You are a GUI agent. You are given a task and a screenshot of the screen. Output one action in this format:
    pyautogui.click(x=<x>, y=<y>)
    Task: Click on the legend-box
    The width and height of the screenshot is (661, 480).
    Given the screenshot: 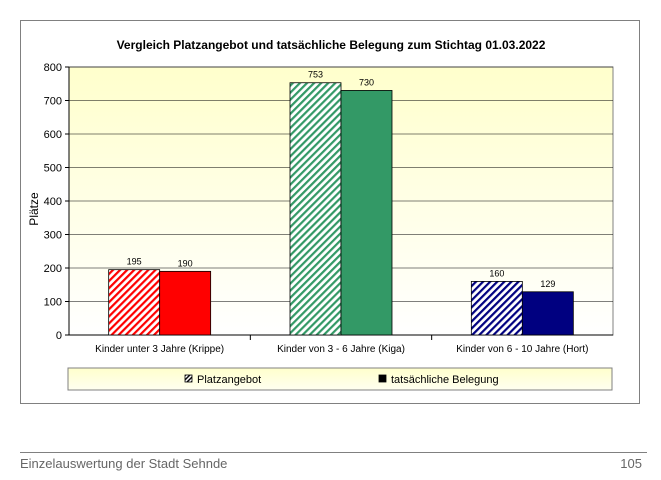 What is the action you would take?
    pyautogui.click(x=340, y=379)
    